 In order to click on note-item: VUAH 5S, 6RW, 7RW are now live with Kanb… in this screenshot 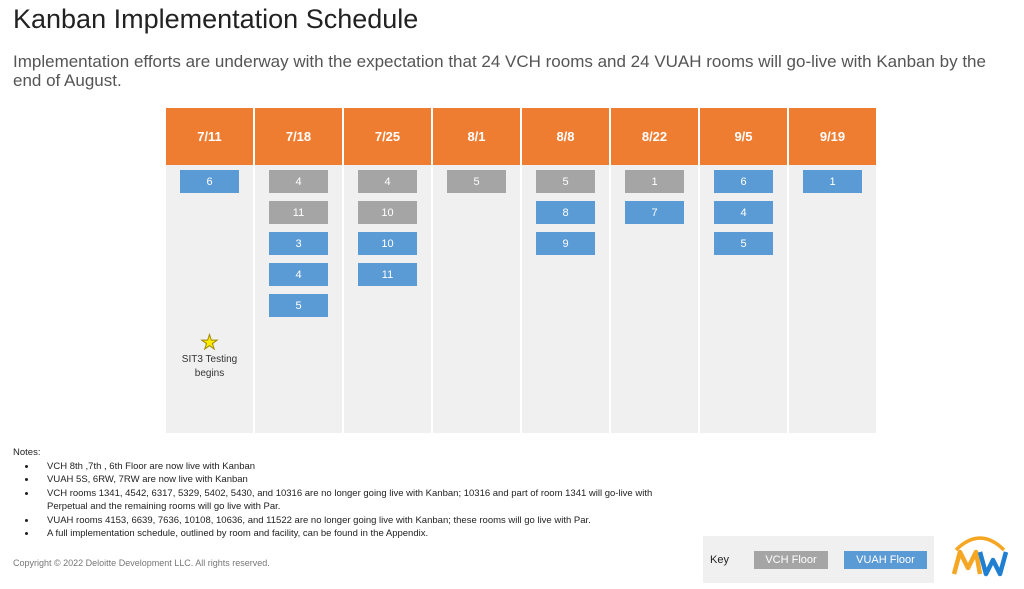, I will do `click(357, 480)`.